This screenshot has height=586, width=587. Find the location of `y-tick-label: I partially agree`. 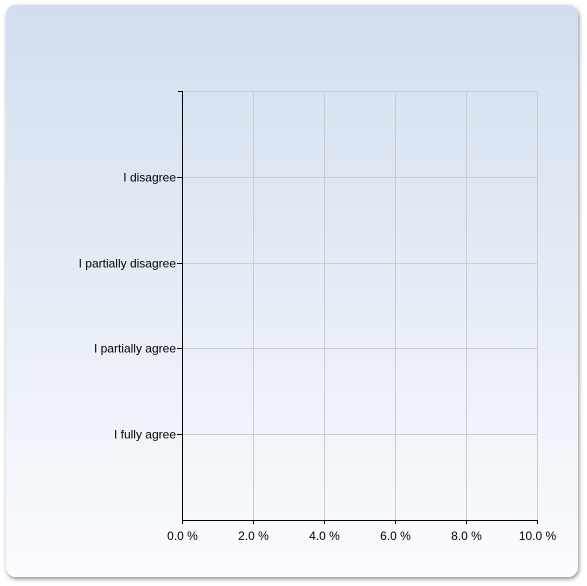

y-tick-label: I partially agree is located at coordinates (135, 349).